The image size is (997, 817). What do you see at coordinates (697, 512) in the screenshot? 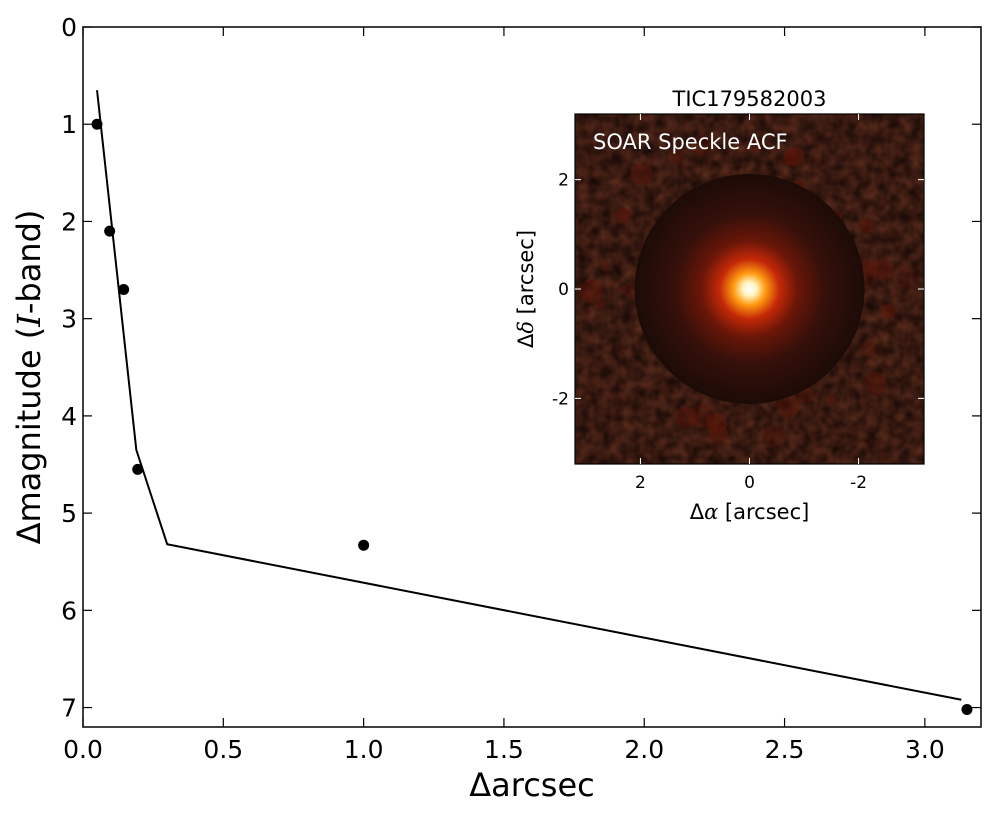
I see `inset-x-label-part1: Δ` at bounding box center [697, 512].